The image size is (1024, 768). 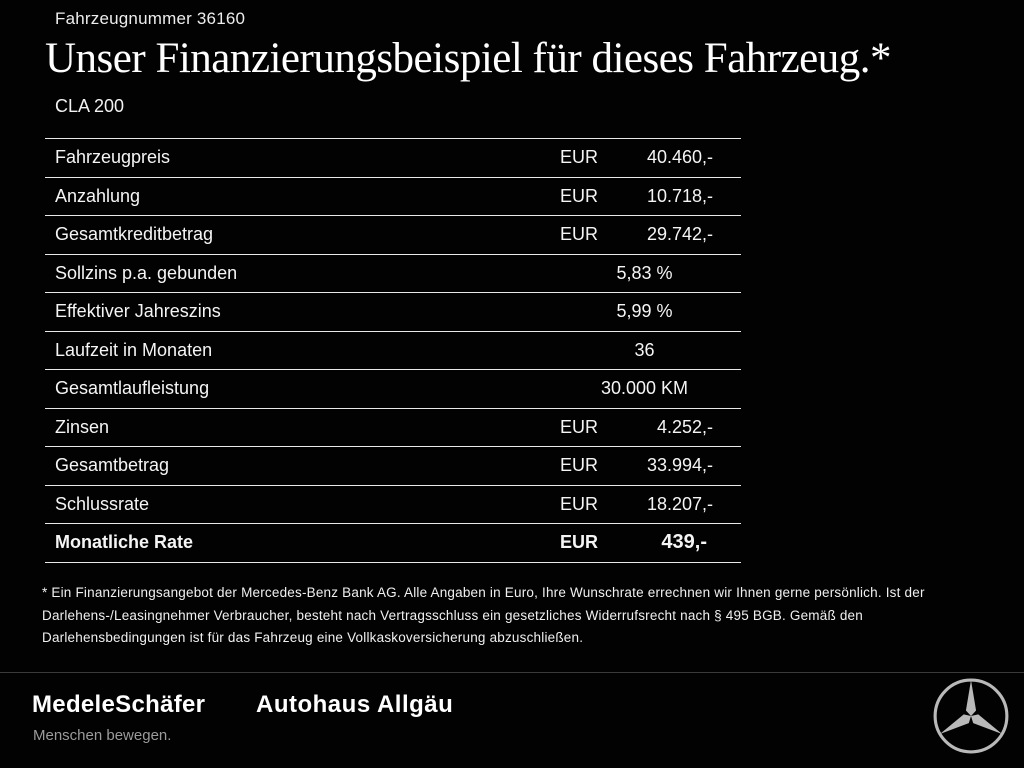 I want to click on row-value: 30.000 KM, so click(x=644, y=388).